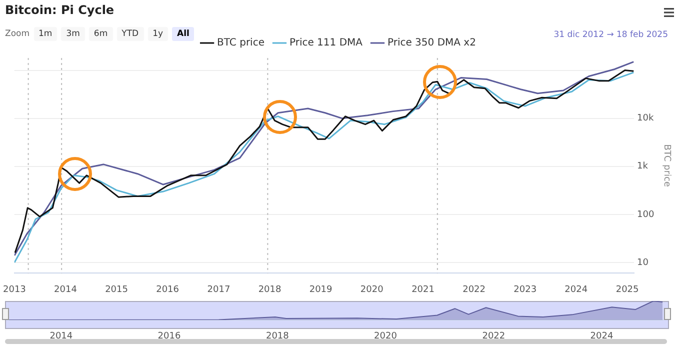 This screenshot has height=349, width=680. I want to click on text: All, so click(183, 34).